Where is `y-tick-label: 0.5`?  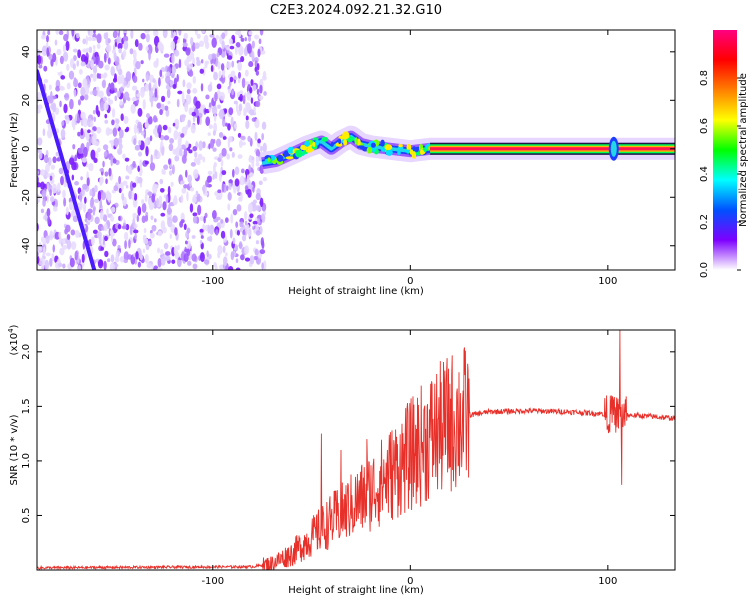
y-tick-label: 0.5 is located at coordinates (26, 516).